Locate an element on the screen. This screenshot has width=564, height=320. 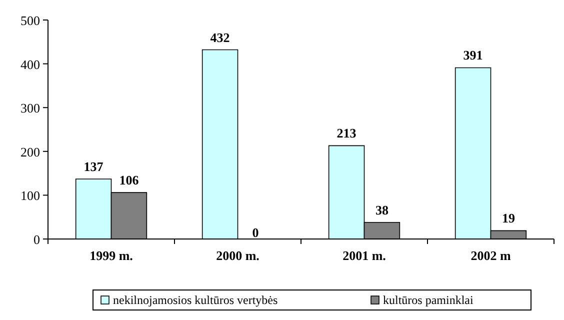
y-tick-label: 500 is located at coordinates (30, 20).